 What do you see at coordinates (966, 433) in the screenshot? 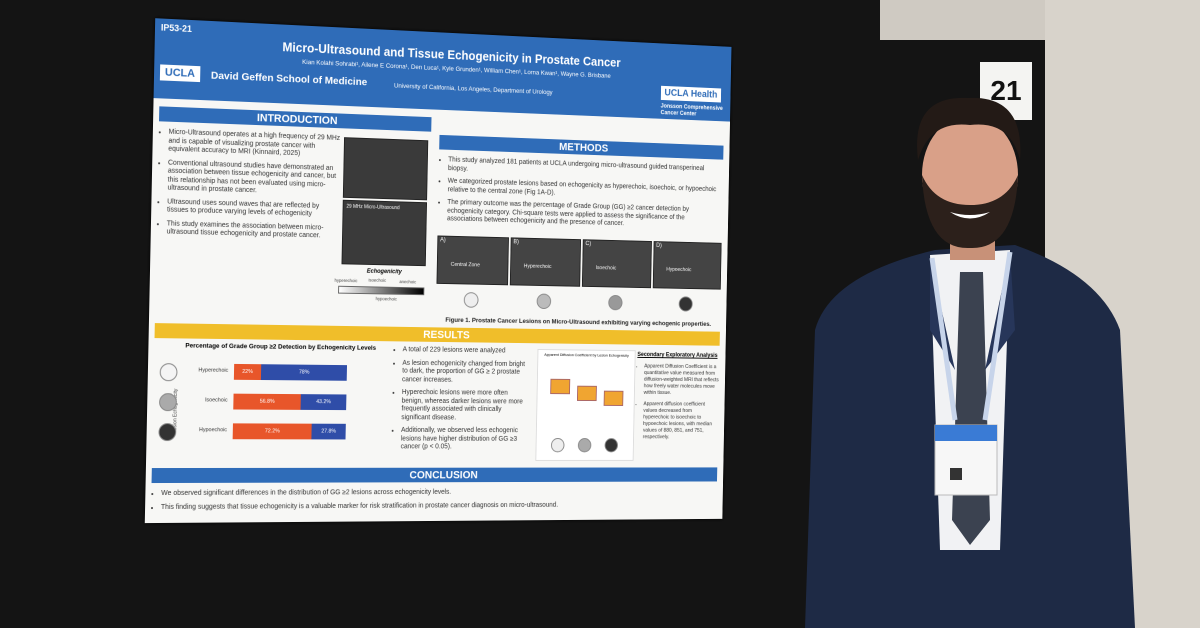
I see `badge-header` at bounding box center [966, 433].